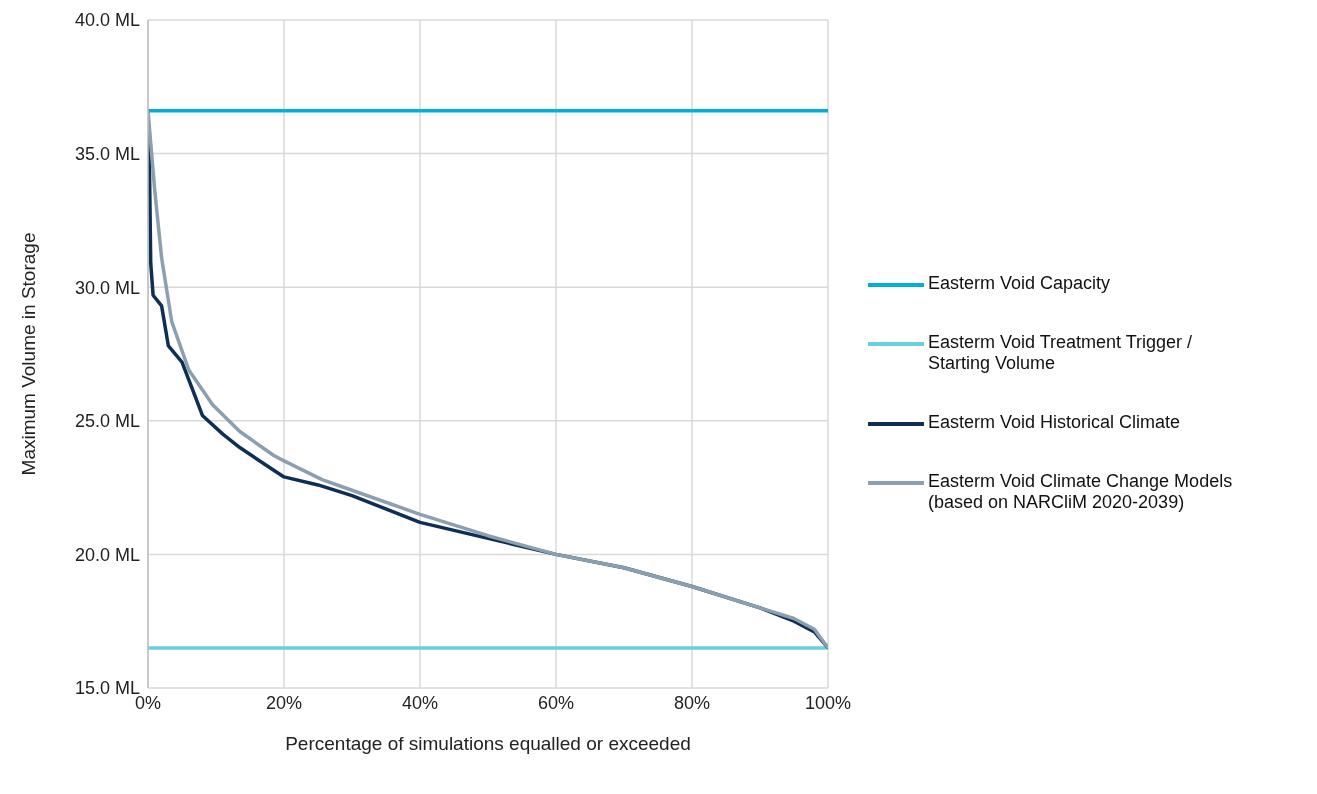  Describe the element at coordinates (828, 702) in the screenshot. I see `x-tick-label: 100%` at that location.